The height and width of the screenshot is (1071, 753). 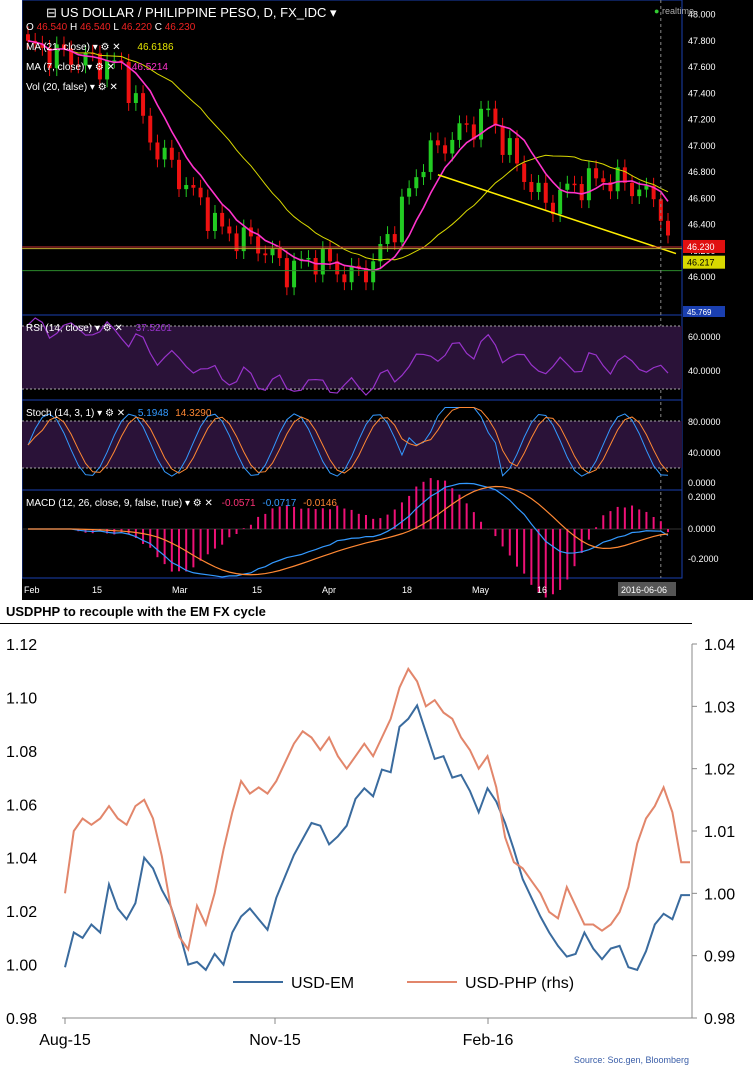 I want to click on ma7-legend: MA (7, close) ▾ ⚙ ✕ 46.5214, so click(x=97, y=67).